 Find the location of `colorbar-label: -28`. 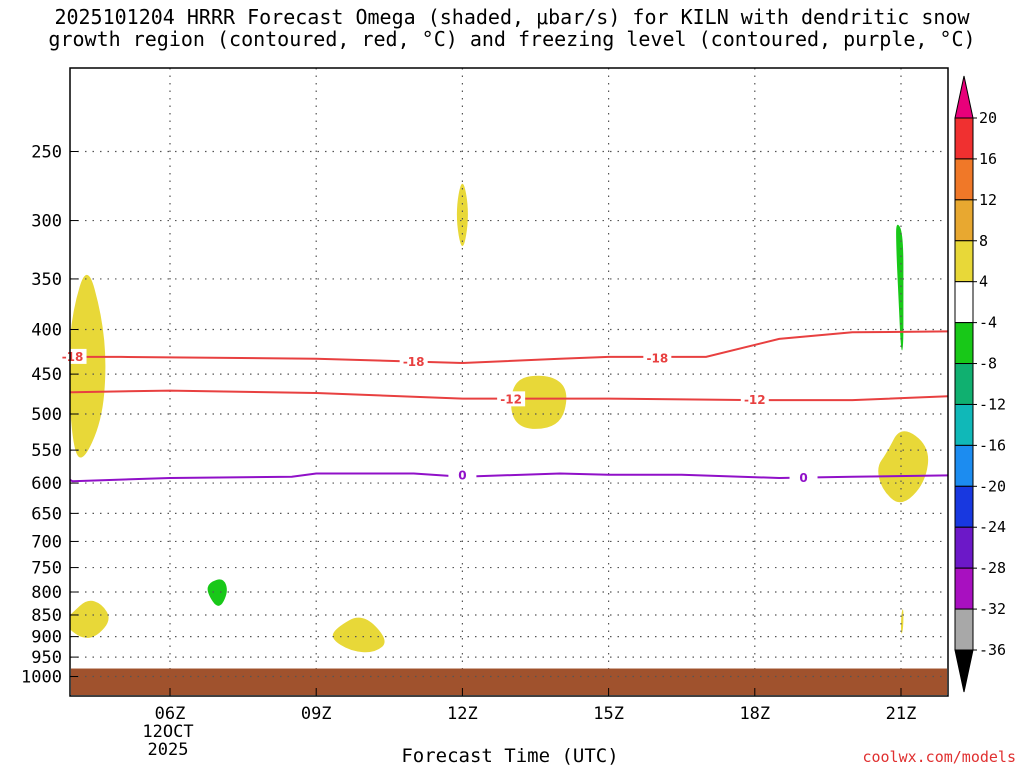

colorbar-label: -28 is located at coordinates (992, 568).